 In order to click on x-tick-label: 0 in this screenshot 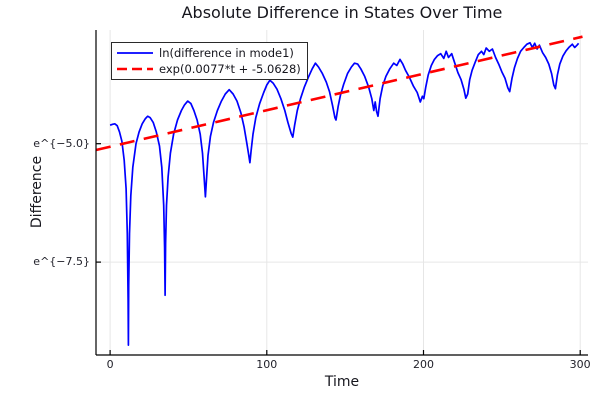, I will do `click(110, 364)`.